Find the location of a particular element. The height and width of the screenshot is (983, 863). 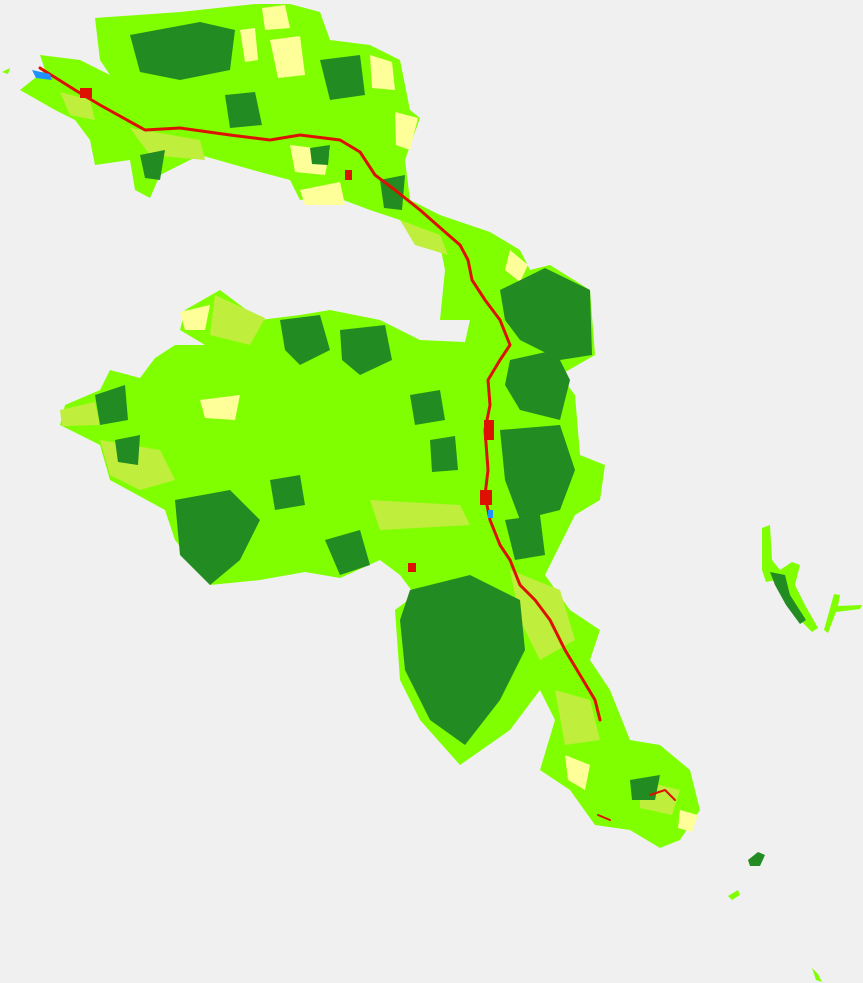

forest-block-west is located at coordinates (217, 537).